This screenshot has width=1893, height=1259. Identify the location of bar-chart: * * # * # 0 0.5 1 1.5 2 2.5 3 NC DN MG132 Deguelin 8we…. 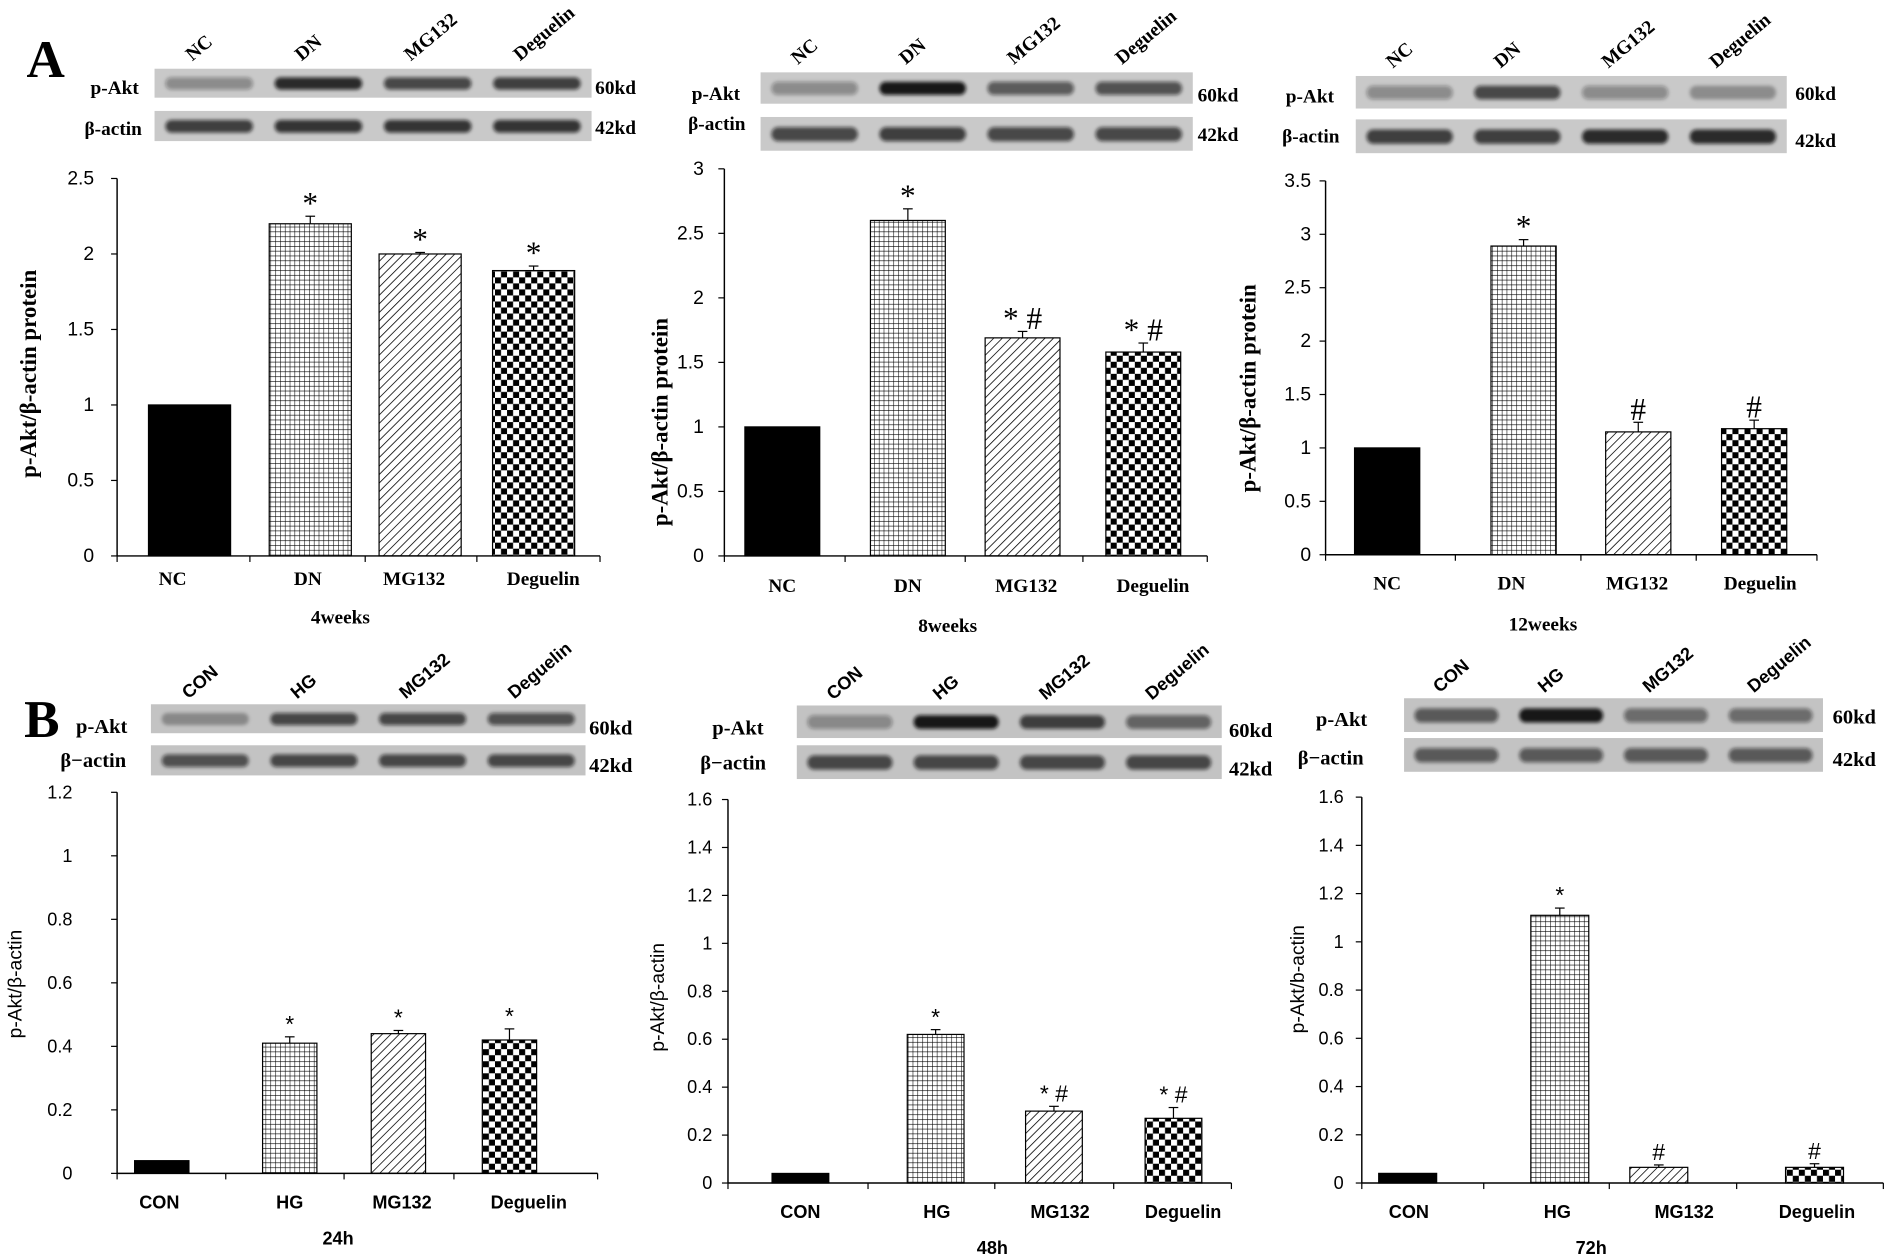
(928, 398).